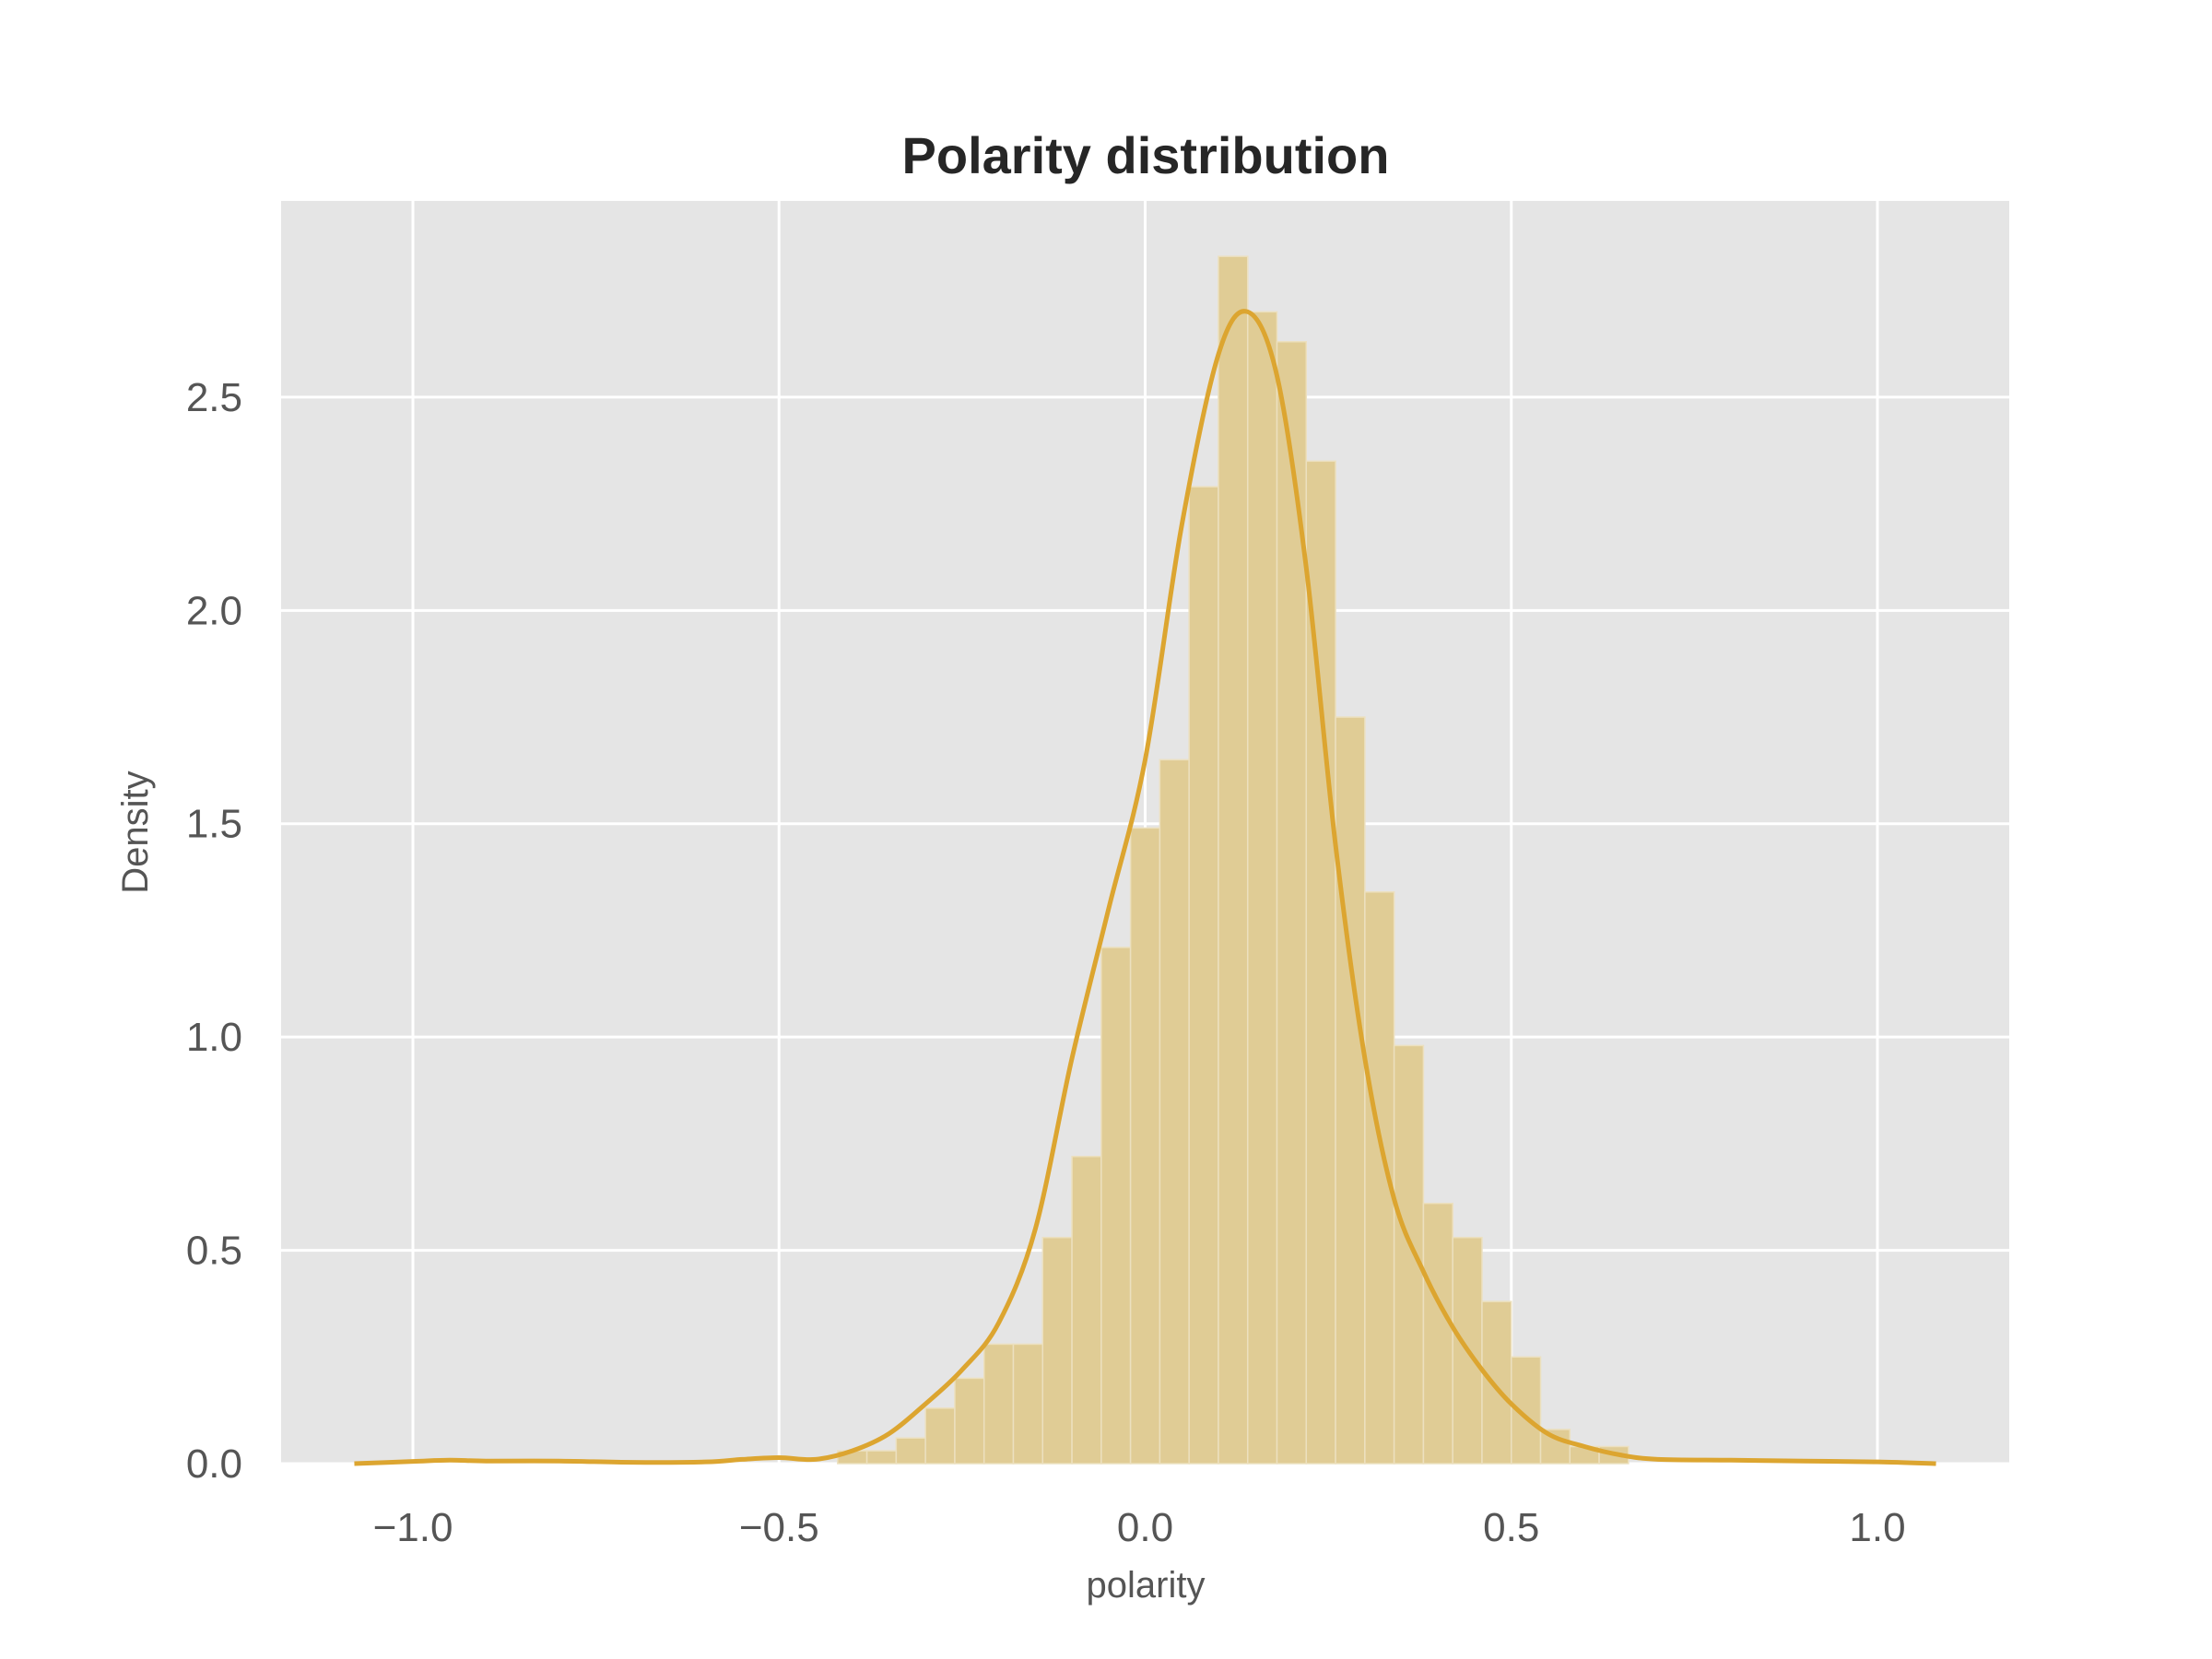 The width and height of the screenshot is (2212, 1659). I want to click on chart-title: Polarity distribution, so click(1146, 155).